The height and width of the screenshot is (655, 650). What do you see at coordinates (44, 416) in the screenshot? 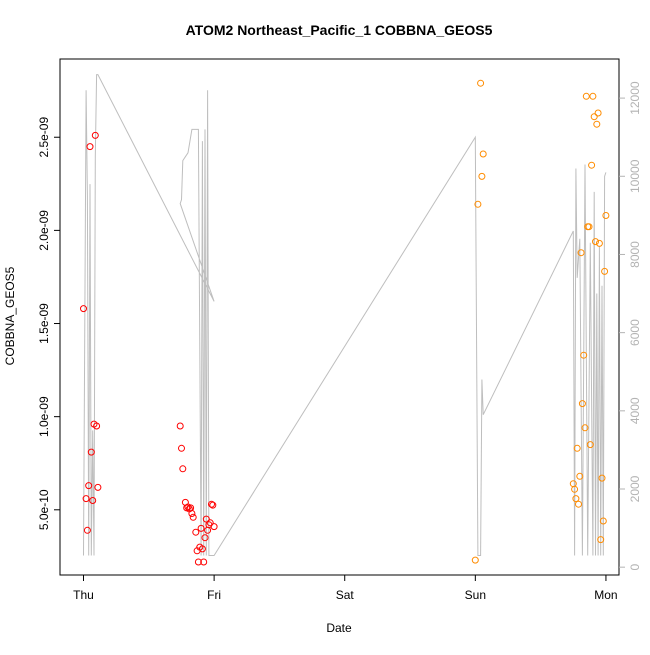
I see `y-tick-label: 1.0e-09` at bounding box center [44, 416].